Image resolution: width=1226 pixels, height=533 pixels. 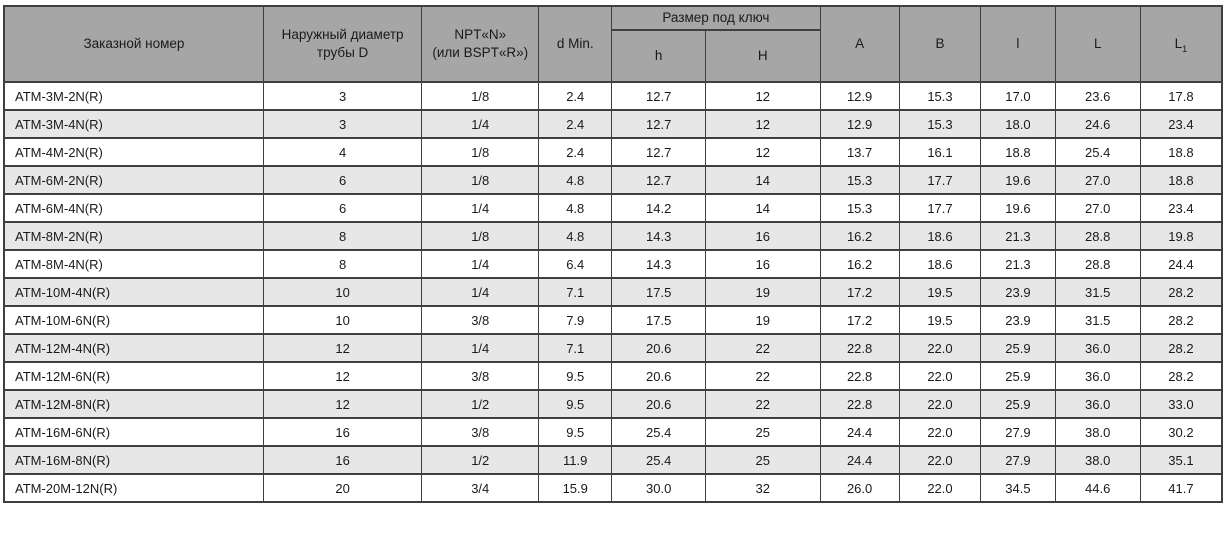 I want to click on dimension-cell: 23.4, so click(x=1181, y=124).